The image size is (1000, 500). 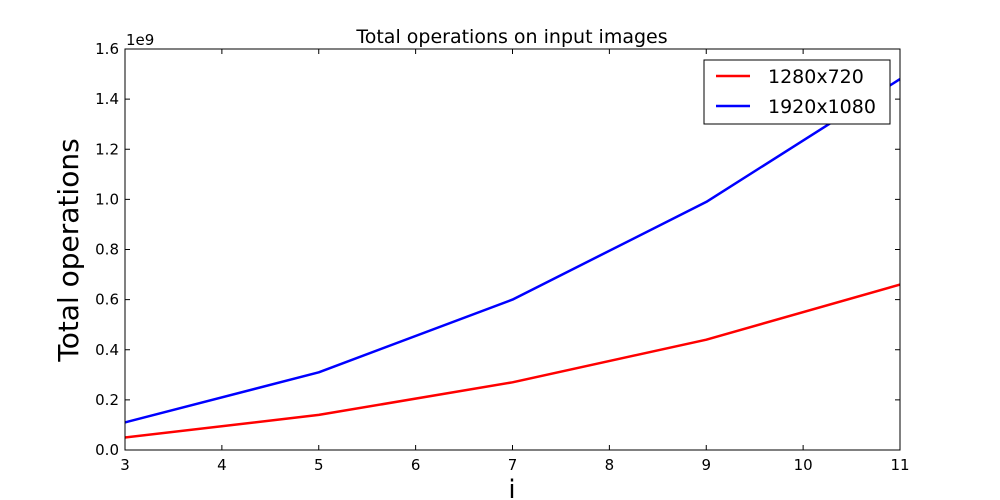 What do you see at coordinates (319, 465) in the screenshot?
I see `x-tick-label: 5` at bounding box center [319, 465].